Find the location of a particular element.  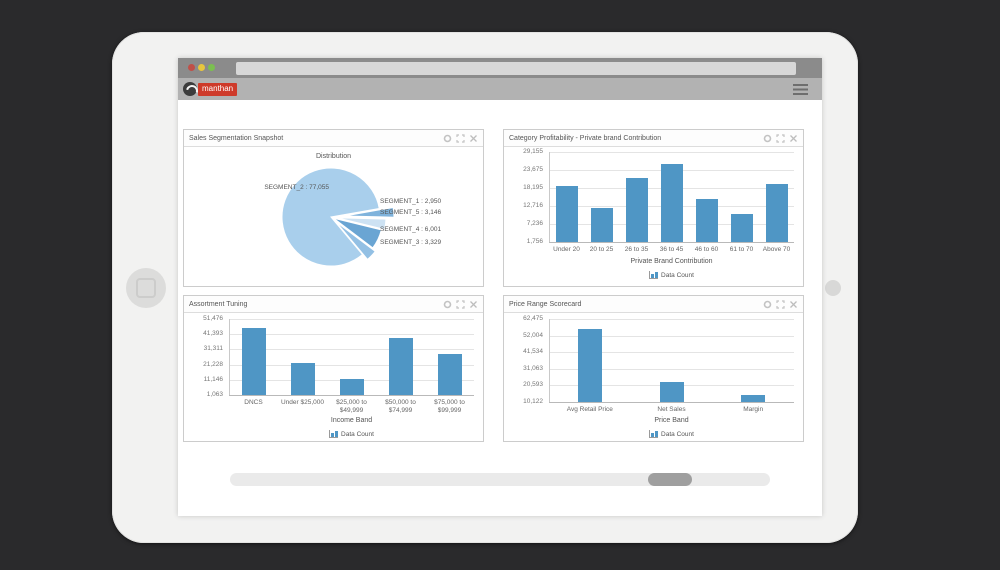

x-axis-category-label: DNCS is located at coordinates (253, 402).